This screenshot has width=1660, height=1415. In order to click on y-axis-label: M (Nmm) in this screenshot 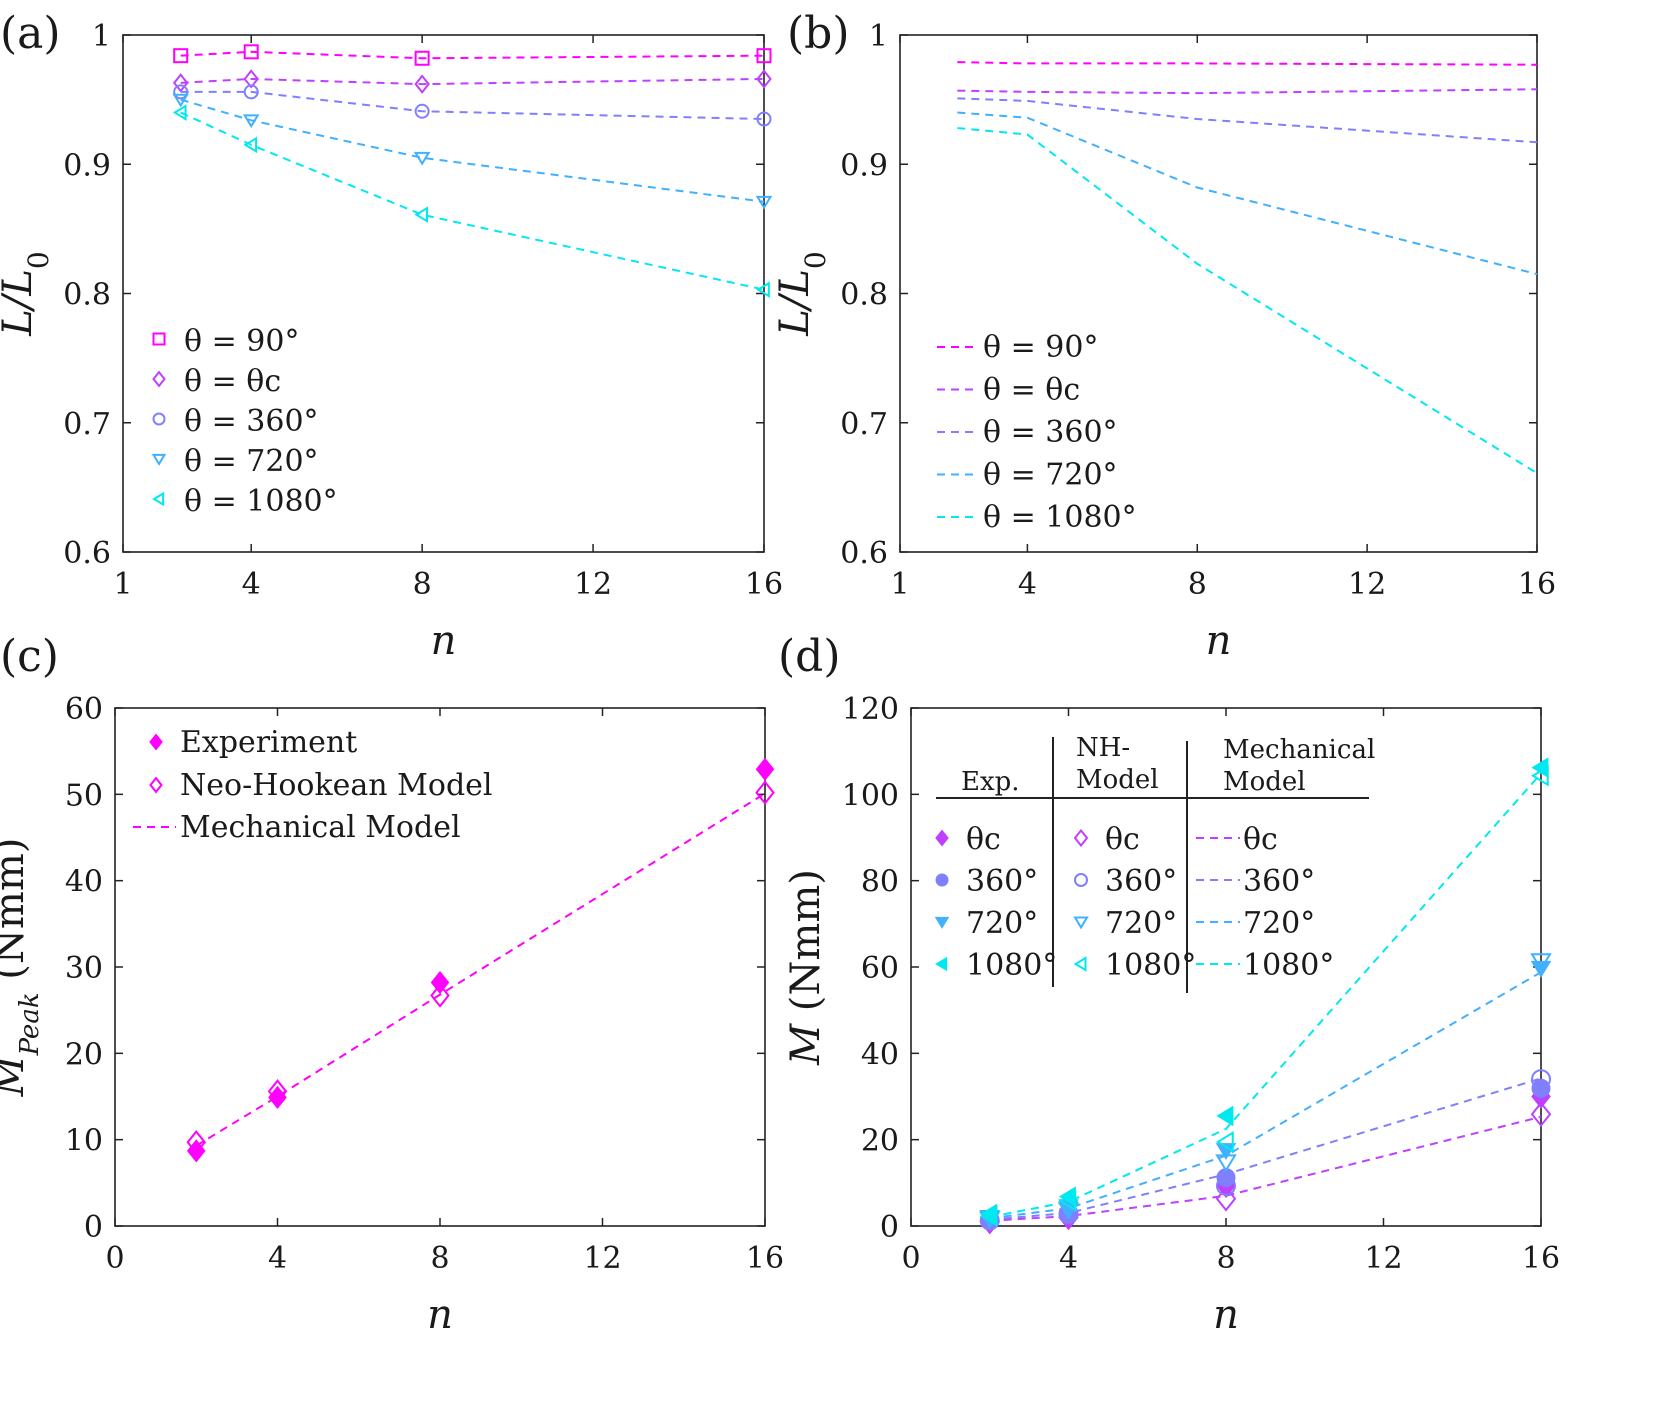, I will do `click(806, 967)`.